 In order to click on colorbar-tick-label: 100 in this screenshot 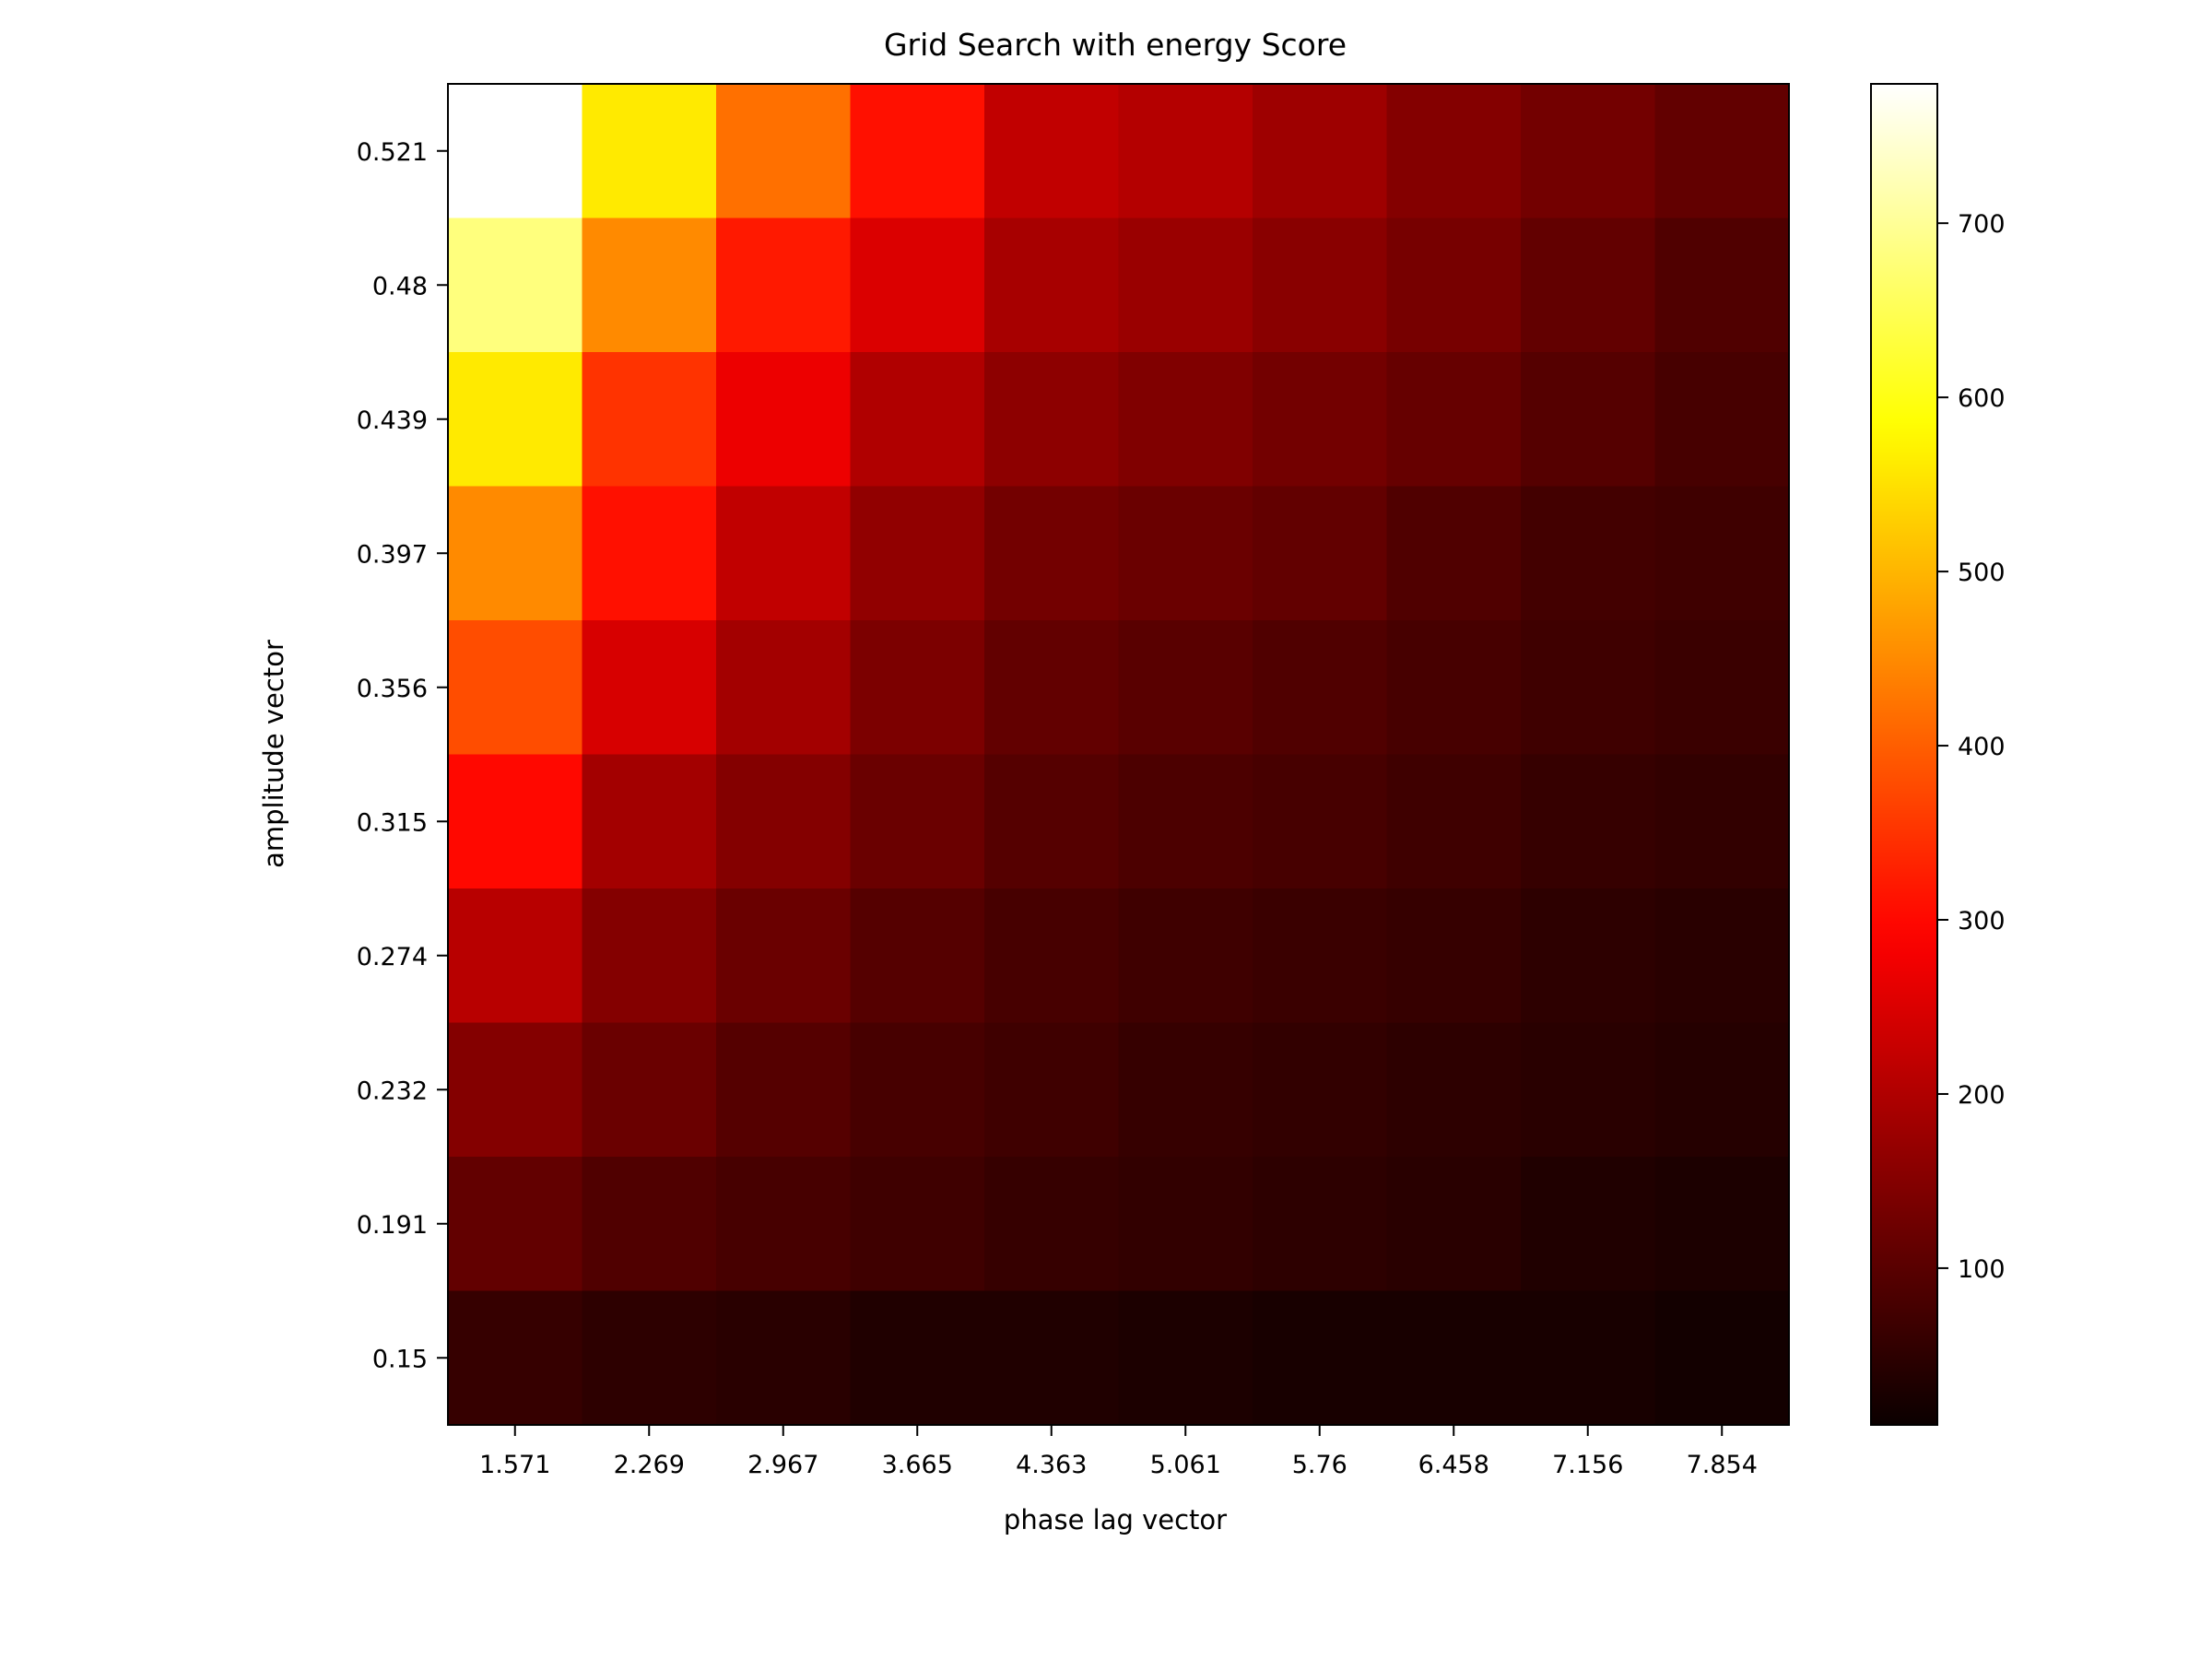, I will do `click(1982, 1269)`.